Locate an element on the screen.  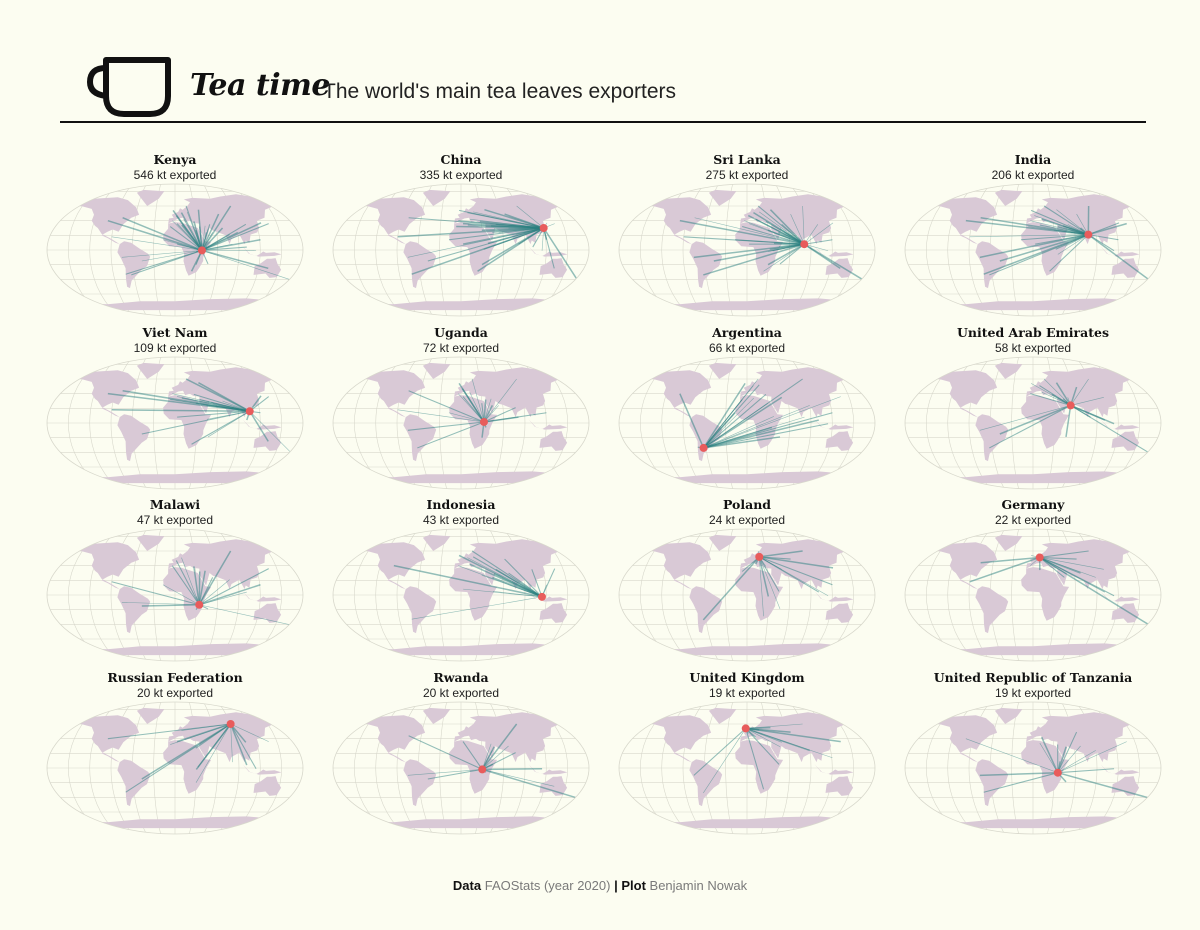
exporter-name: Rwanda is located at coordinates (461, 677).